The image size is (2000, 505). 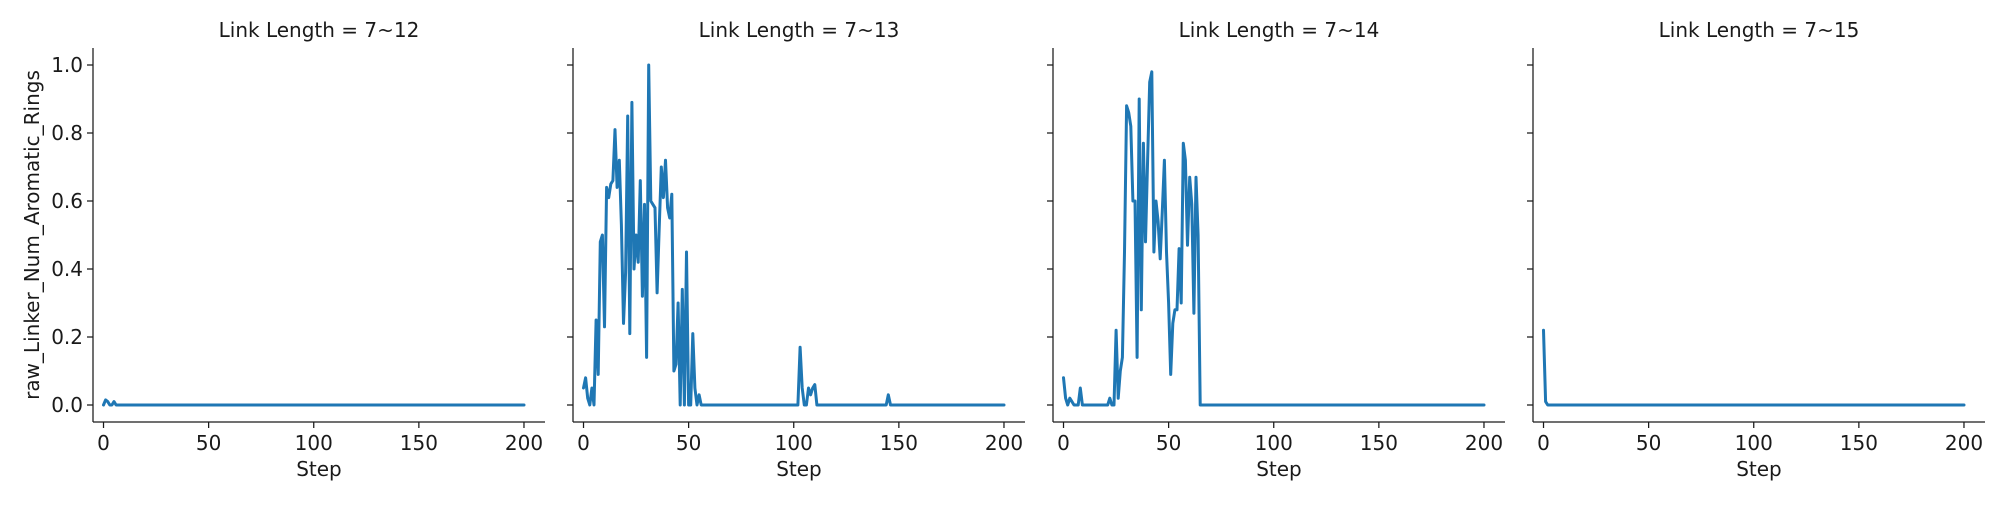 I want to click on panel-title: Link Length = 7~15, so click(x=1759, y=30).